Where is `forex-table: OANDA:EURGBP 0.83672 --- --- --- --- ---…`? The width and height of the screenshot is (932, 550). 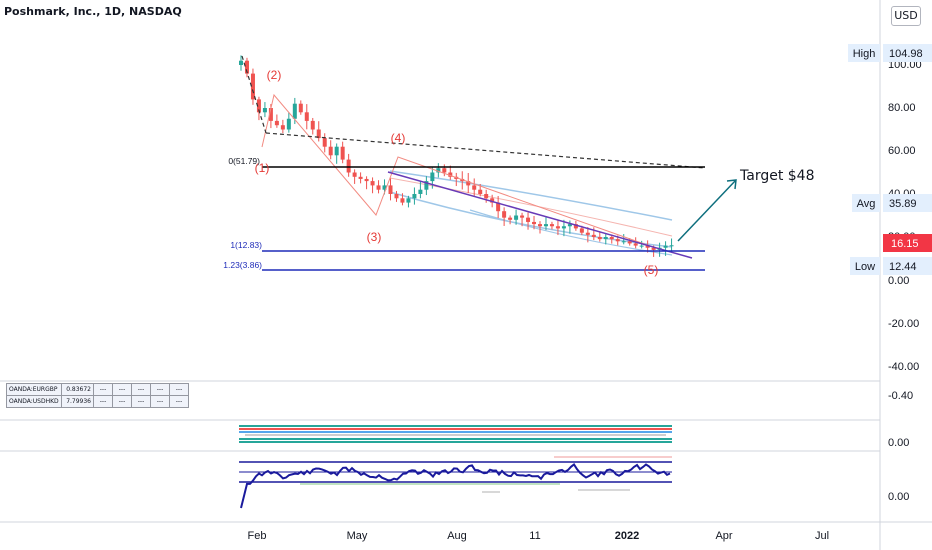 forex-table: OANDA:EURGBP 0.83672 --- --- --- --- ---… is located at coordinates (97, 395).